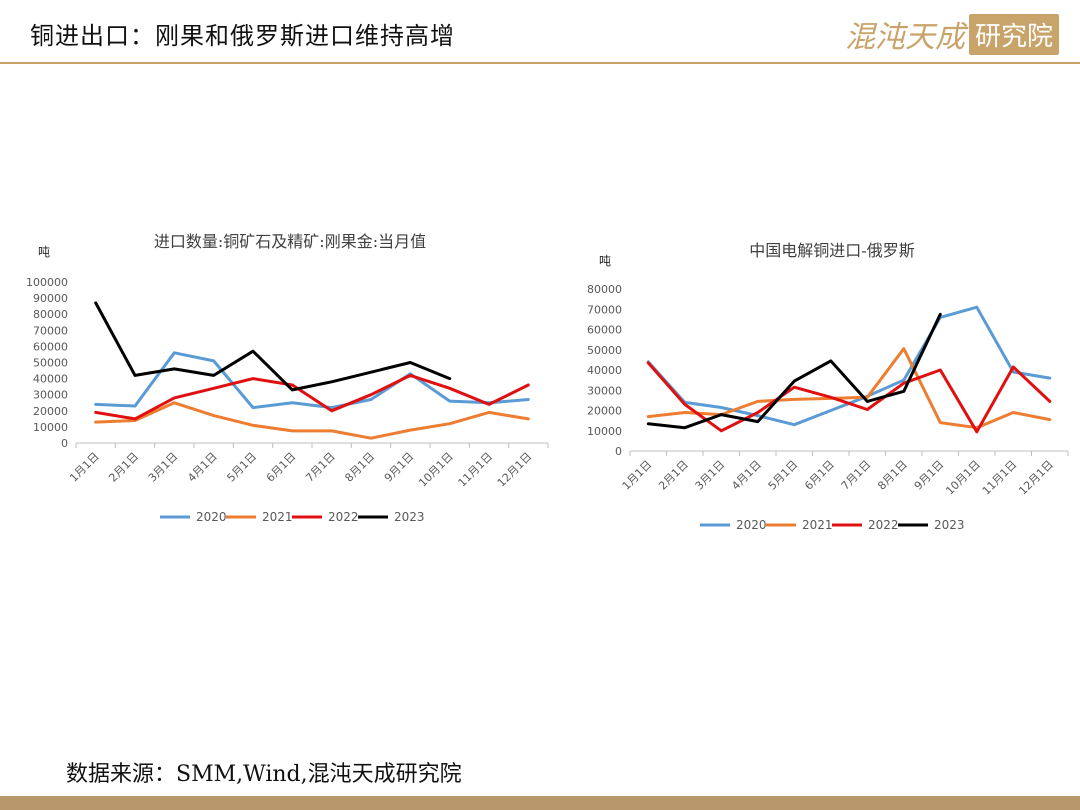  I want to click on x-tick-label: 4月1日, so click(746, 475).